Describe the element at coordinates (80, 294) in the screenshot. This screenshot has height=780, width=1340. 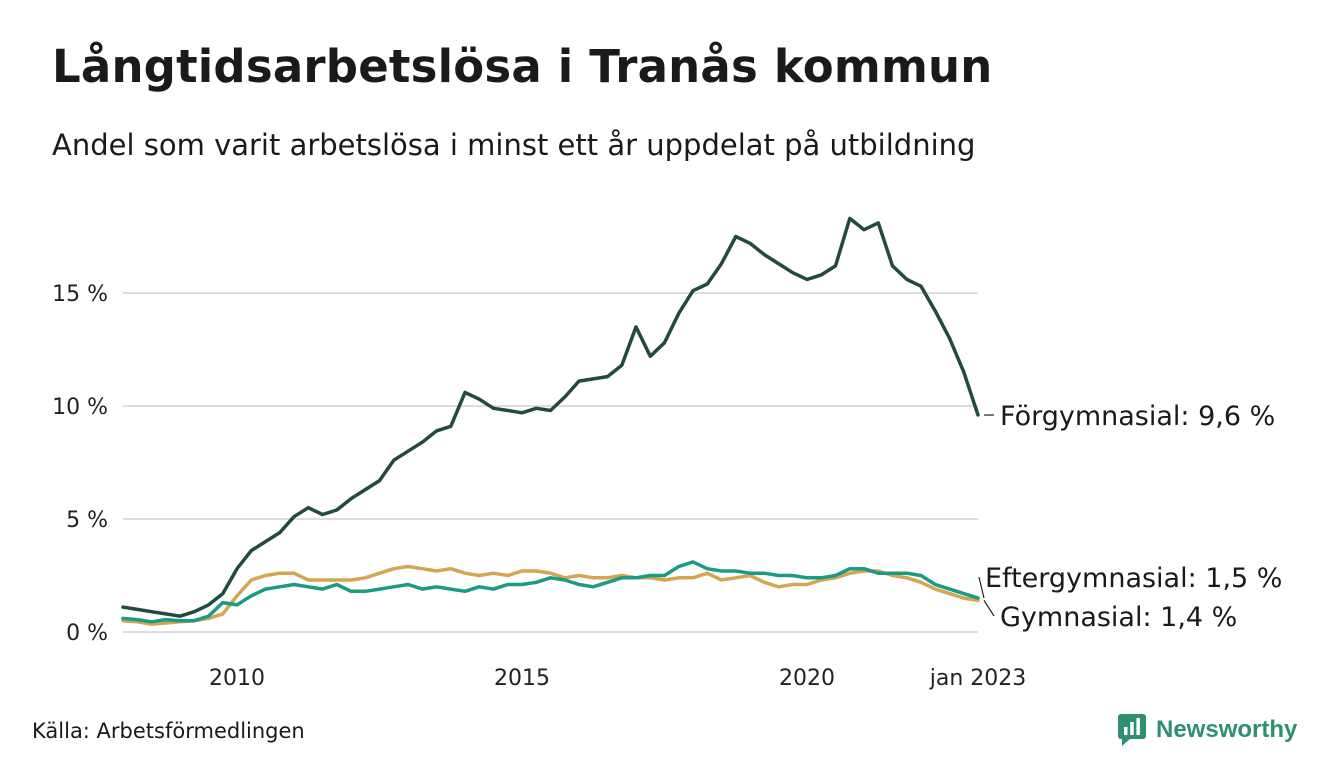
I see `y-tick-label: 15 %` at that location.